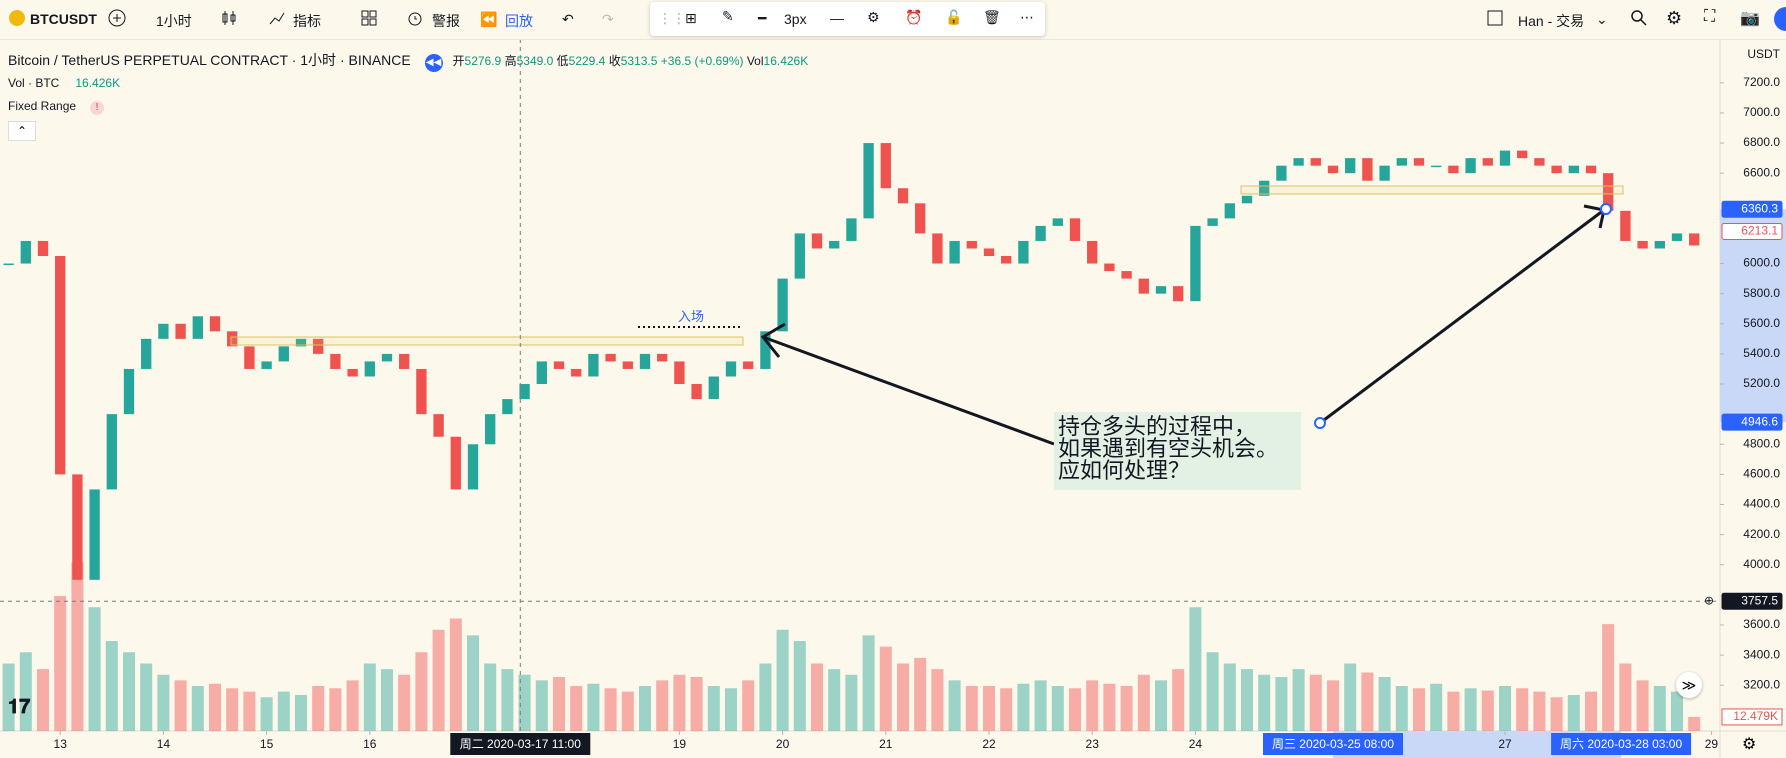 The height and width of the screenshot is (758, 1786). What do you see at coordinates (433, 63) in the screenshot?
I see `replay-button: ◀◀` at bounding box center [433, 63].